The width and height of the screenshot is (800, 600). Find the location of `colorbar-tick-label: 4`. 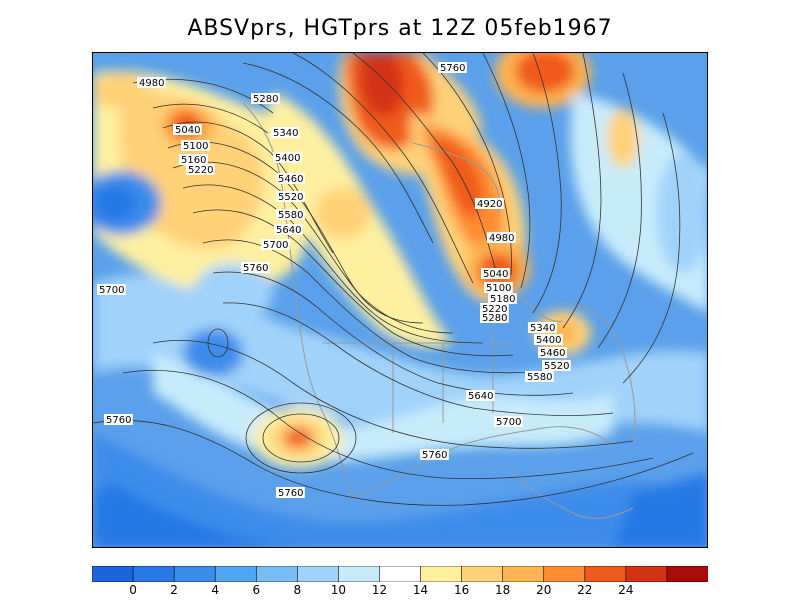

colorbar-tick-label: 4 is located at coordinates (215, 590).